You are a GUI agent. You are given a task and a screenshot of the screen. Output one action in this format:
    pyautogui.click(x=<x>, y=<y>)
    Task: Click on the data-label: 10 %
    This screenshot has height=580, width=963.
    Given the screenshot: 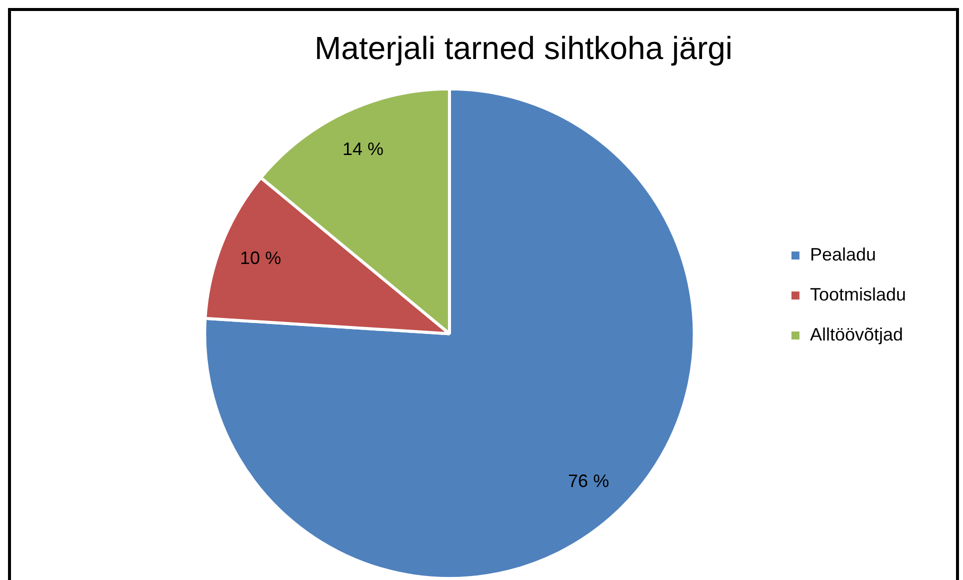 What is the action you would take?
    pyautogui.click(x=261, y=258)
    